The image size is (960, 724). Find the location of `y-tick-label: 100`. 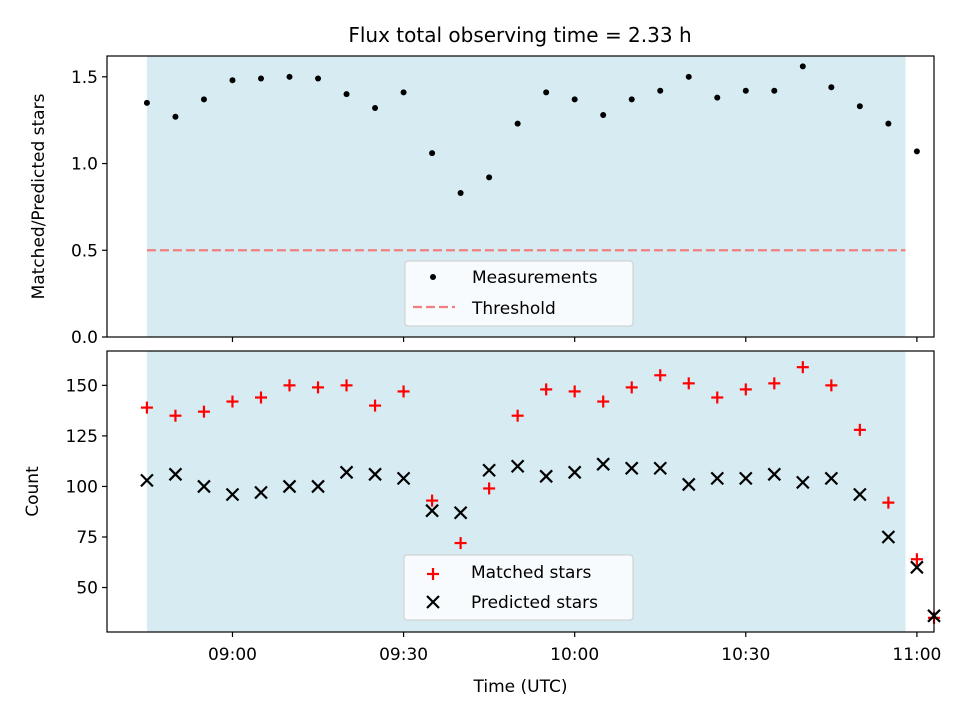

y-tick-label: 100 is located at coordinates (82, 487).